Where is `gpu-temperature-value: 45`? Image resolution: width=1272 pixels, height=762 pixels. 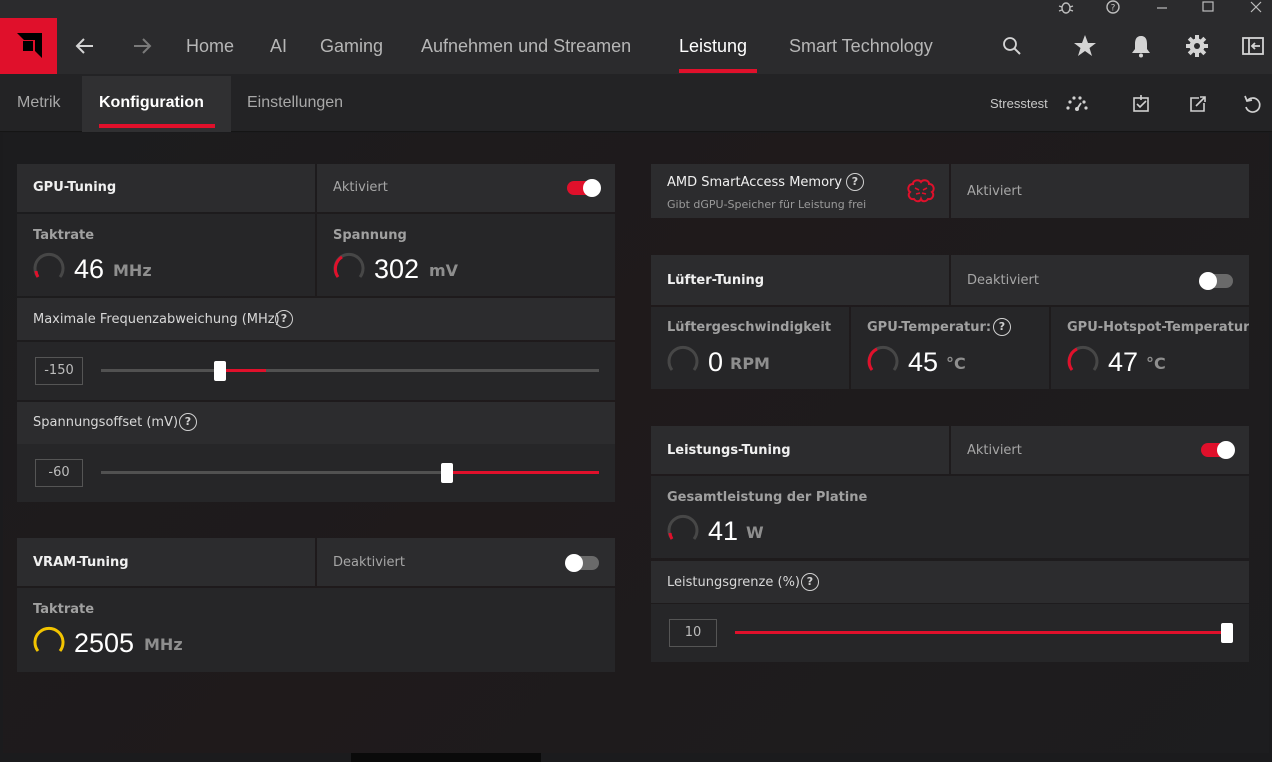 gpu-temperature-value: 45 is located at coordinates (923, 362).